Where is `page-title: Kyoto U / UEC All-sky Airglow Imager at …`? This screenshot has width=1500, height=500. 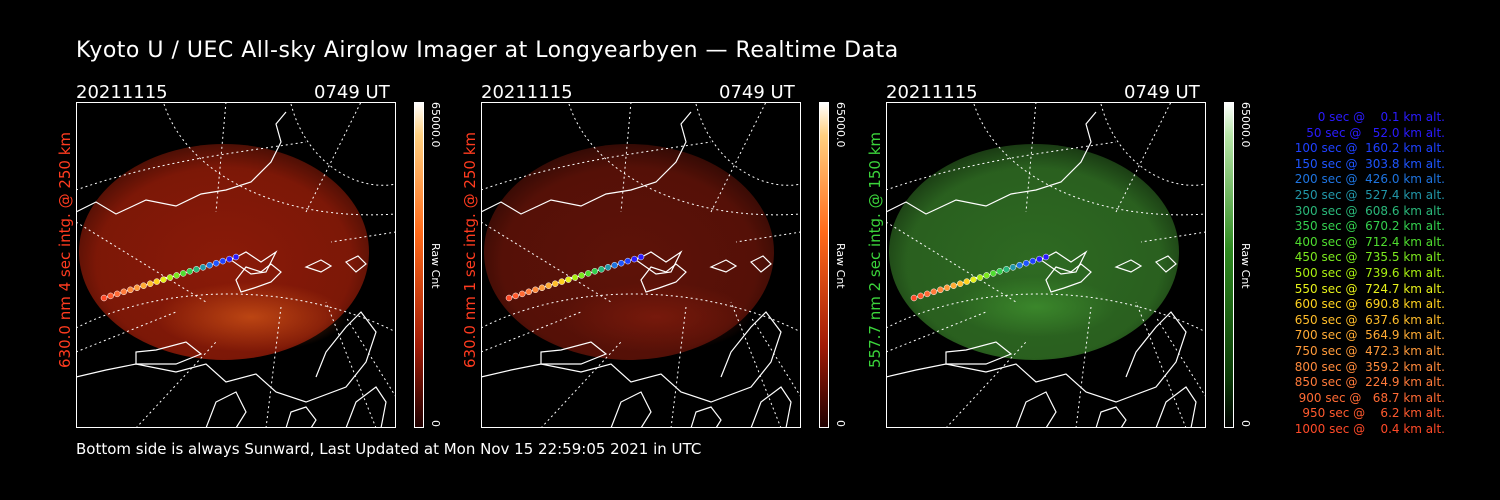
page-title: Kyoto U / UEC All-sky Airglow Imager at … is located at coordinates (487, 50).